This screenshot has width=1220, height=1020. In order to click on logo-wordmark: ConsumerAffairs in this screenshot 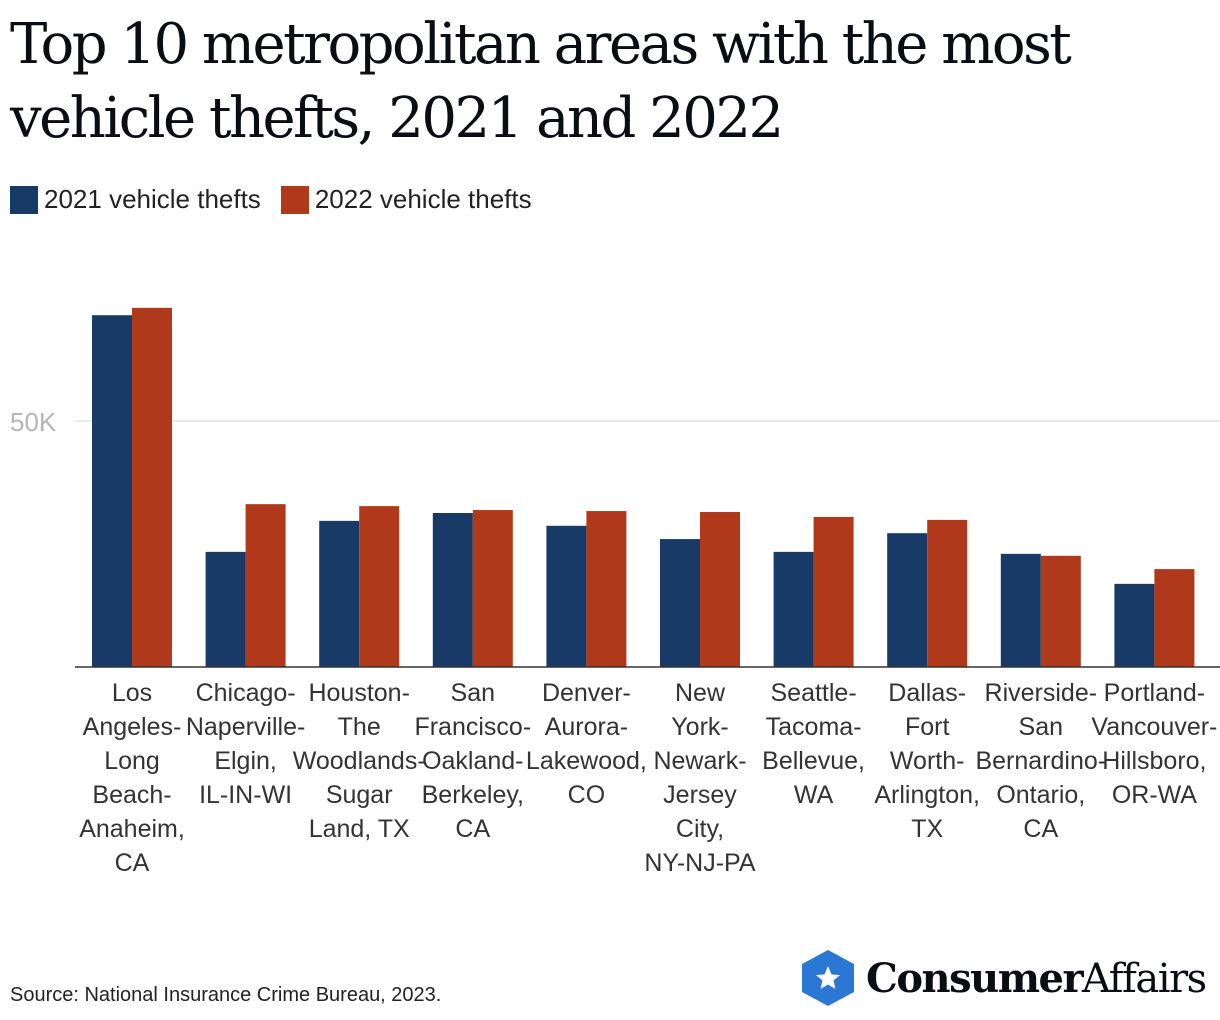, I will do `click(1036, 978)`.